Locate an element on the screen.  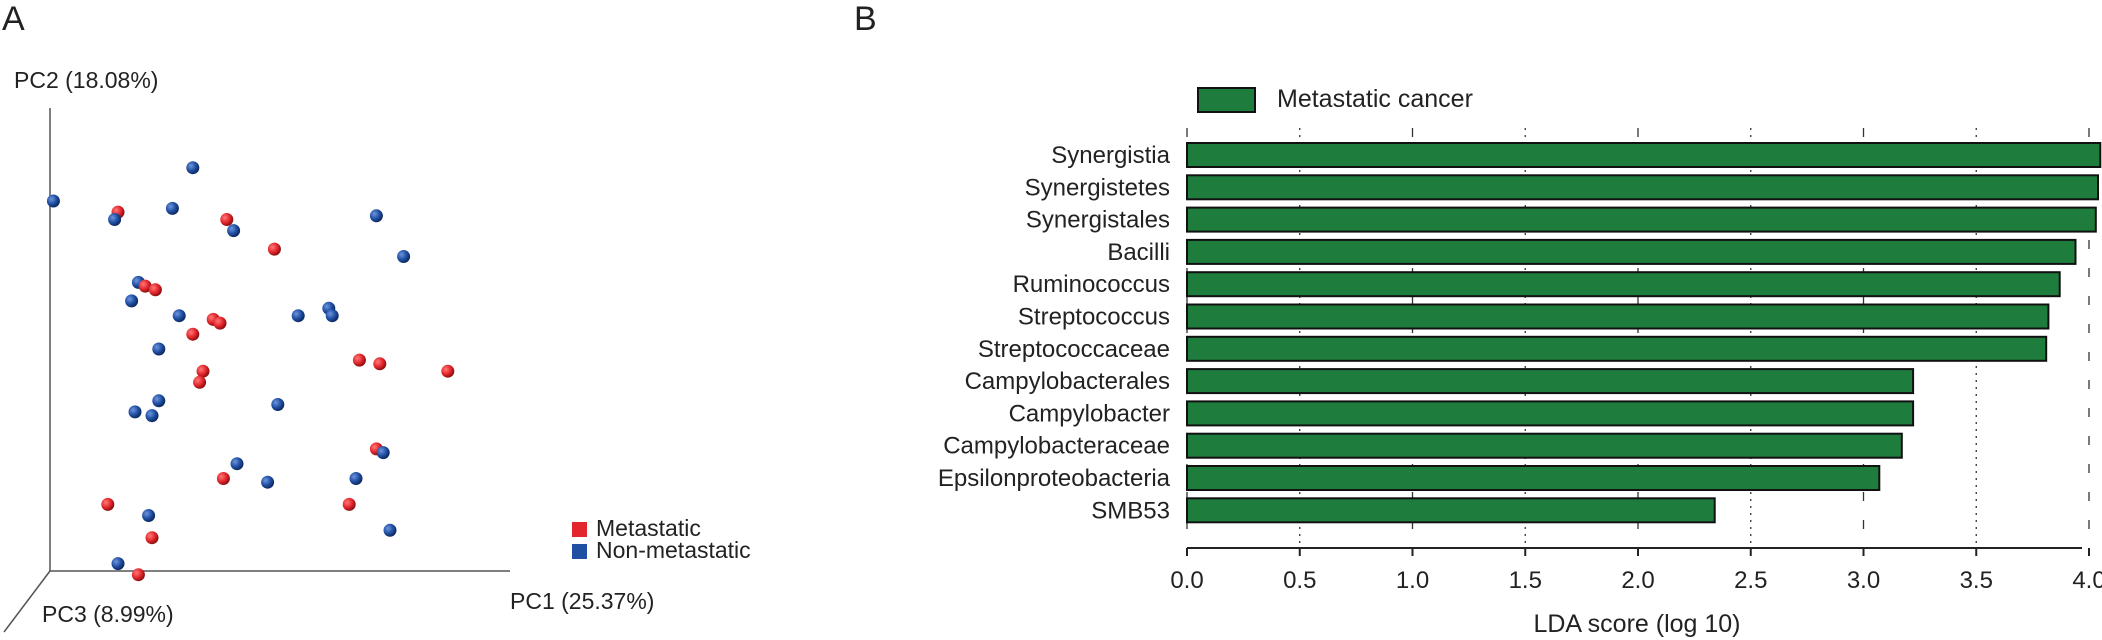
x-tick-label-2.5: 2.5 is located at coordinates (1750, 580).